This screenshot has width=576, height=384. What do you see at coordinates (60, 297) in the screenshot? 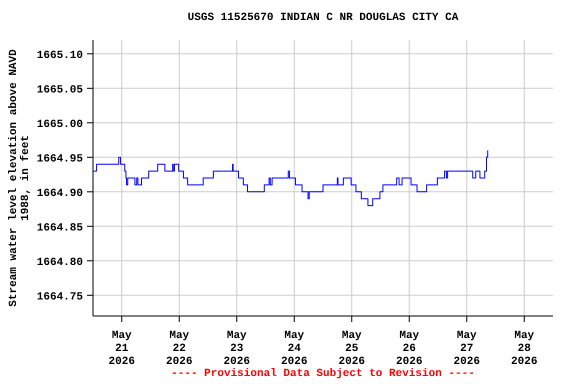
I see `y-tick-label: 1664.75` at bounding box center [60, 297].